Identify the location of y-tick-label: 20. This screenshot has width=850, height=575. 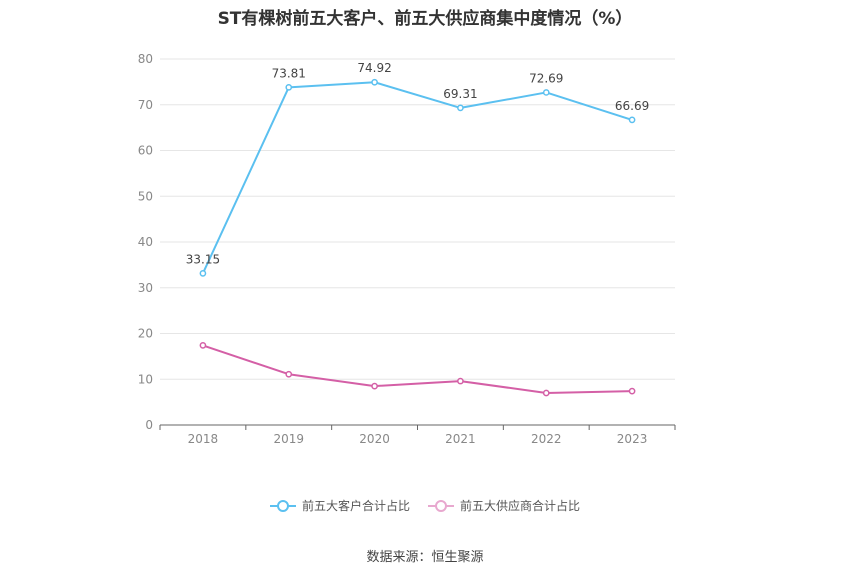
(145, 334).